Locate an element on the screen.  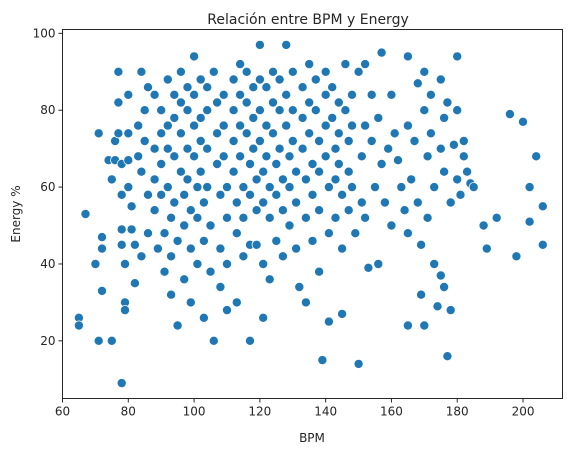
x-tick-label: 160 is located at coordinates (391, 412).